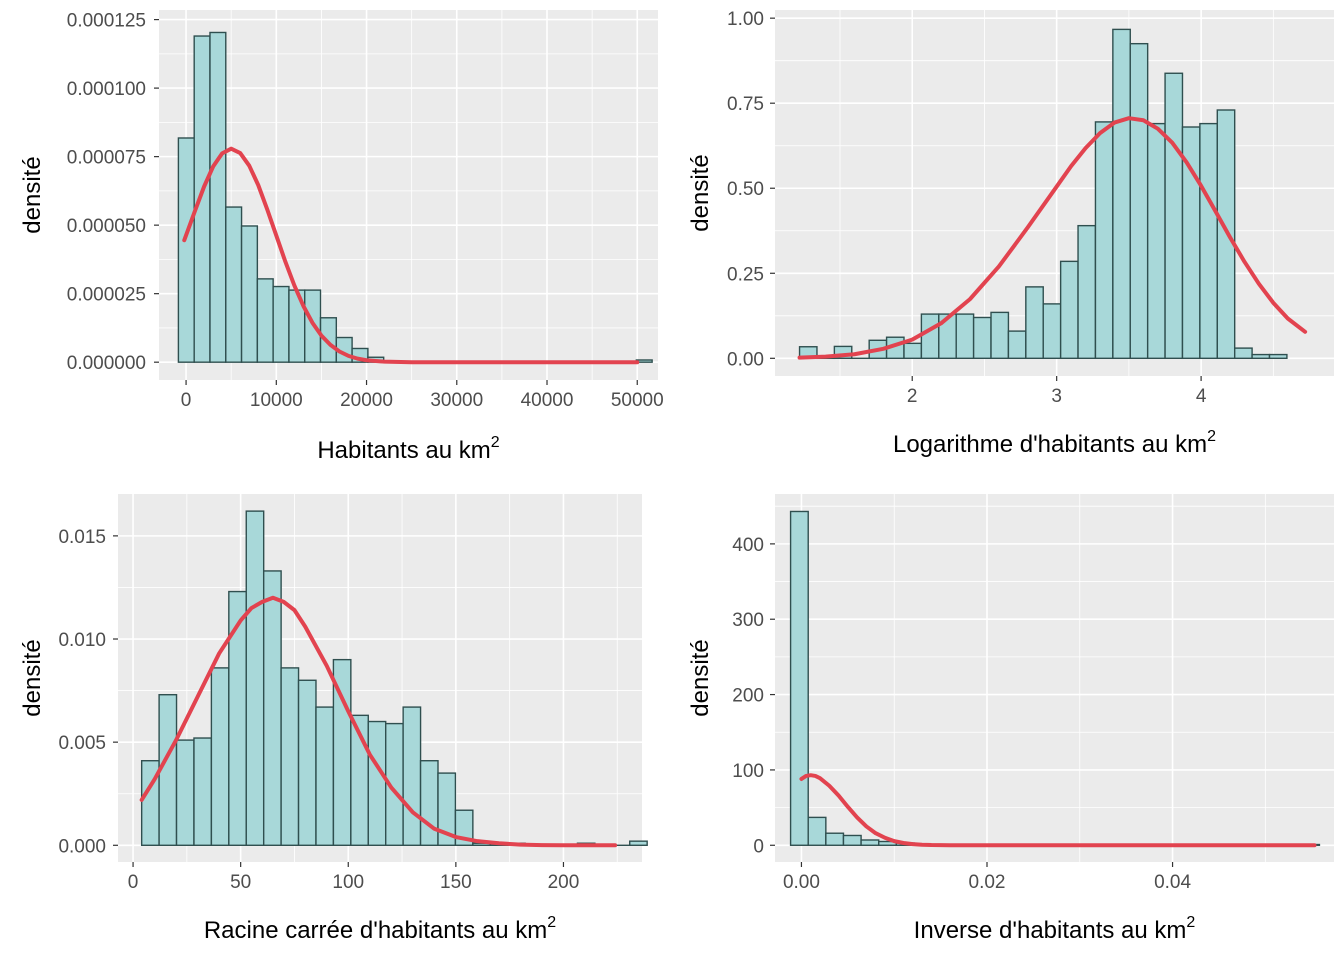 This screenshot has height=960, width=1344. I want to click on x-axis-title: Inverse d'habitants au km2, so click(1055, 929).